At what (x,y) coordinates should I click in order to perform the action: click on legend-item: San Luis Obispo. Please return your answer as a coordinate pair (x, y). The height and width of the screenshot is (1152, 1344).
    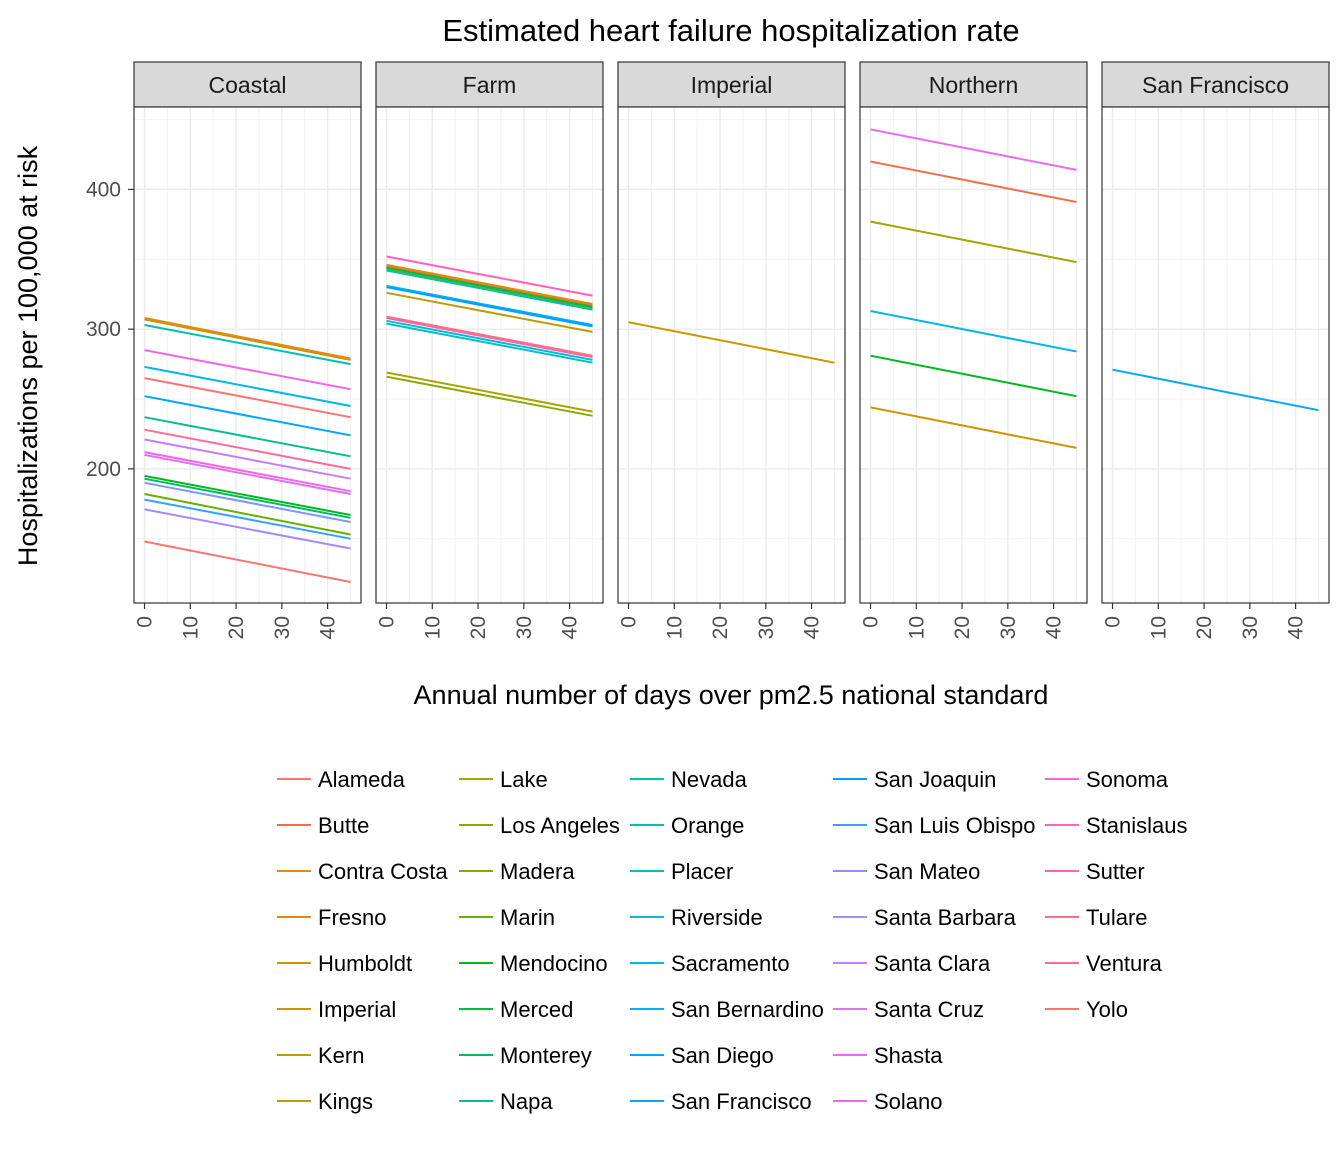
    Looking at the image, I should click on (934, 825).